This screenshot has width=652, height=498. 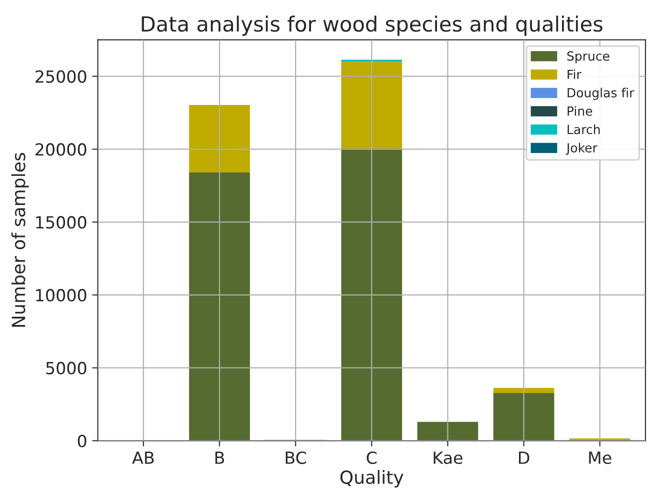 I want to click on legend-label: Larch, so click(x=584, y=129).